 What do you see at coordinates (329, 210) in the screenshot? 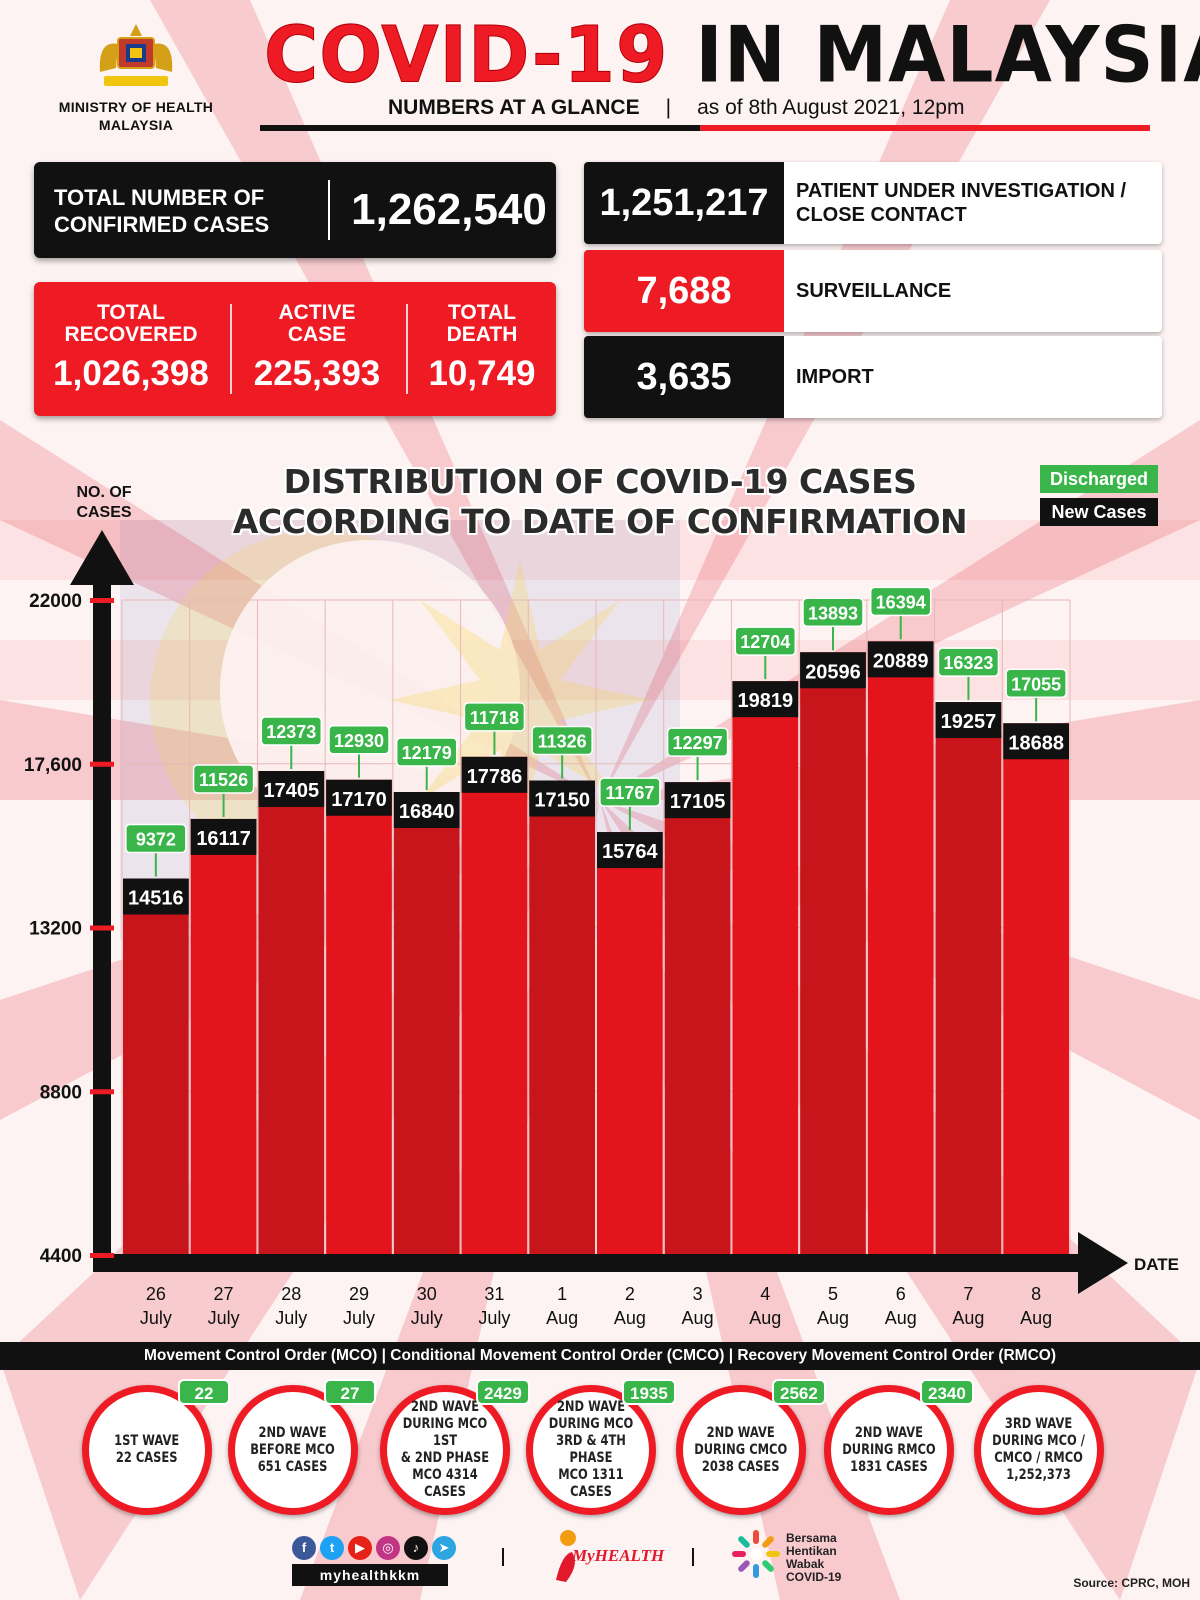
I see `confirmed-divider` at bounding box center [329, 210].